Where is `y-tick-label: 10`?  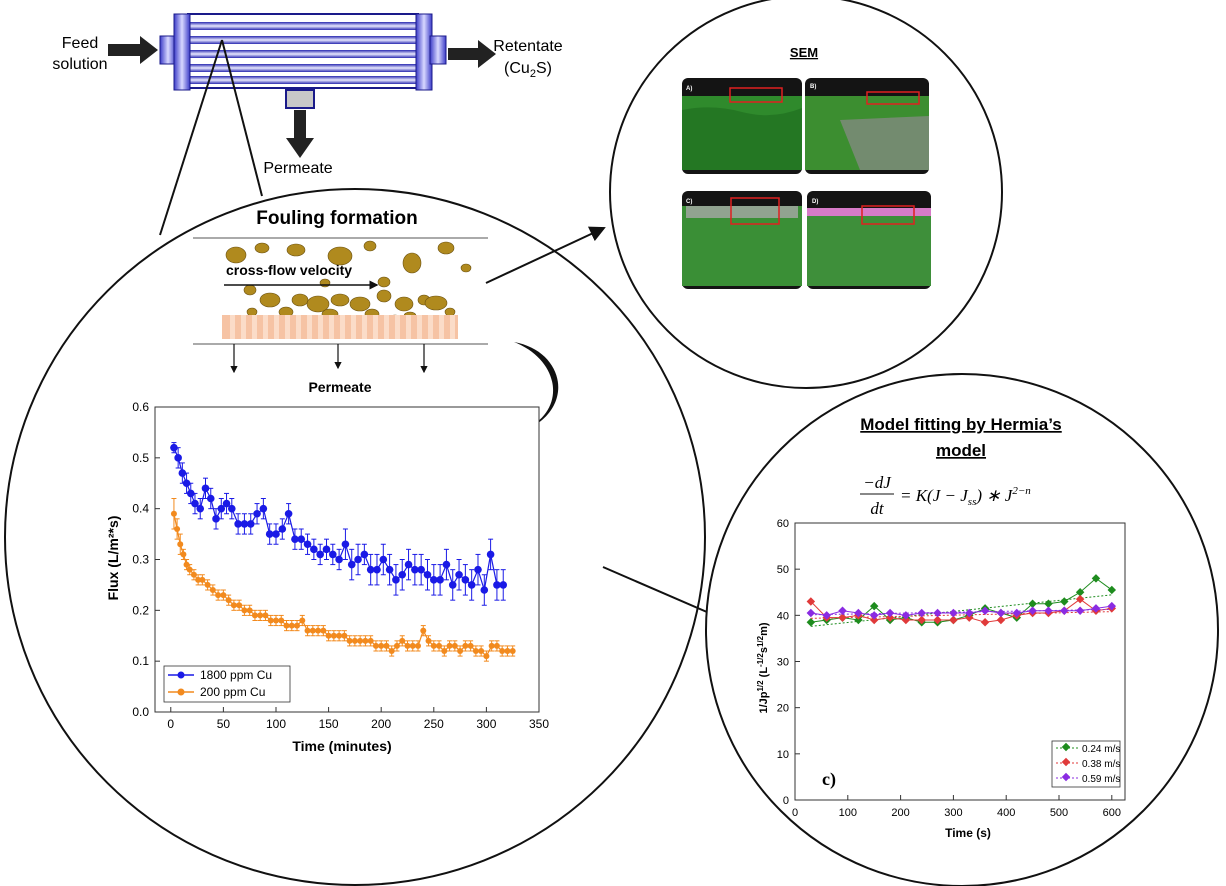
y-tick-label: 10 is located at coordinates (783, 755).